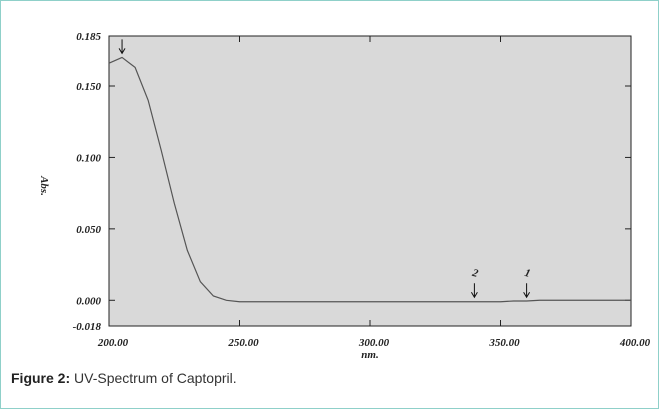  Describe the element at coordinates (243, 343) in the screenshot. I see `x-tick-label: 250.00` at that location.